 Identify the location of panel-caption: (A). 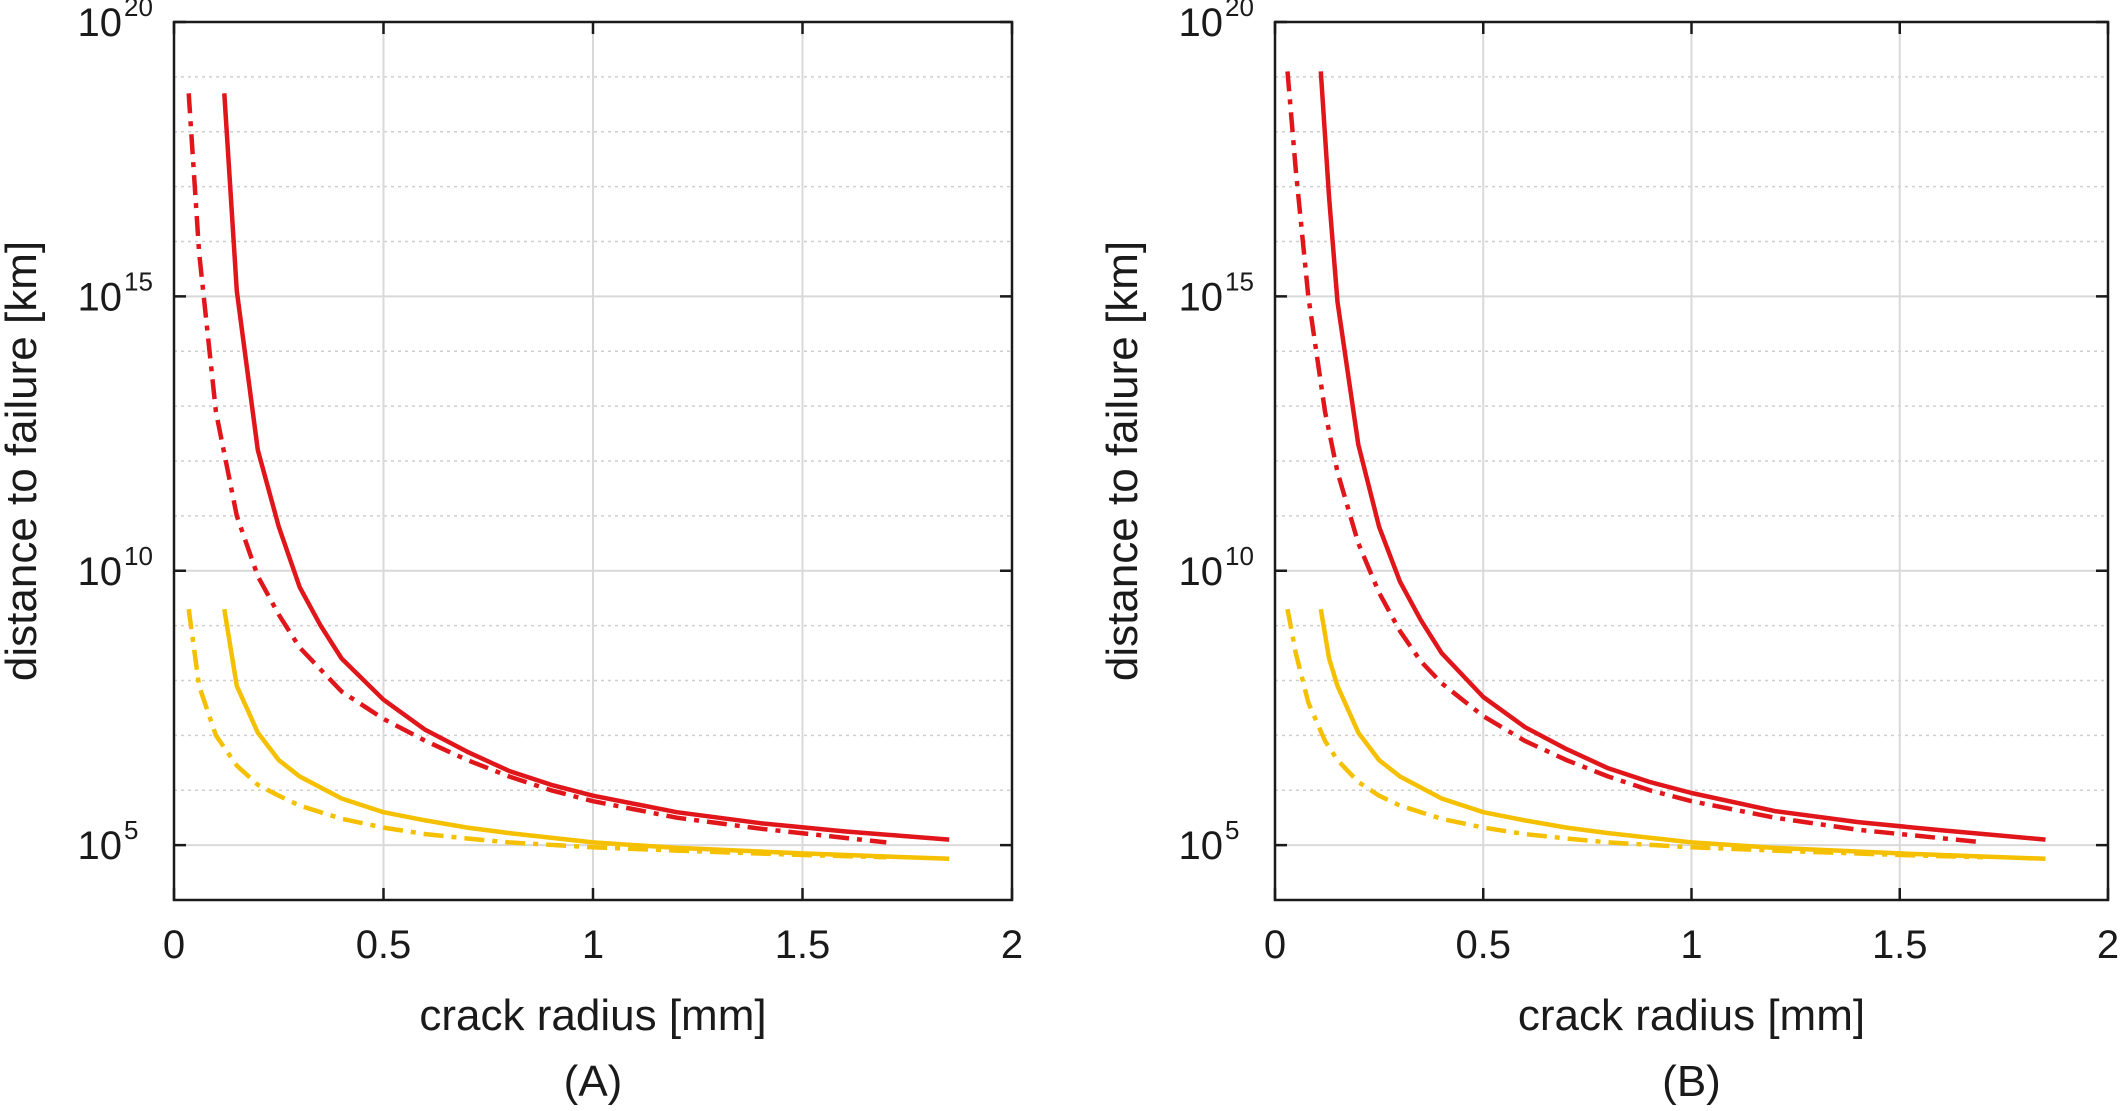
(593, 1081).